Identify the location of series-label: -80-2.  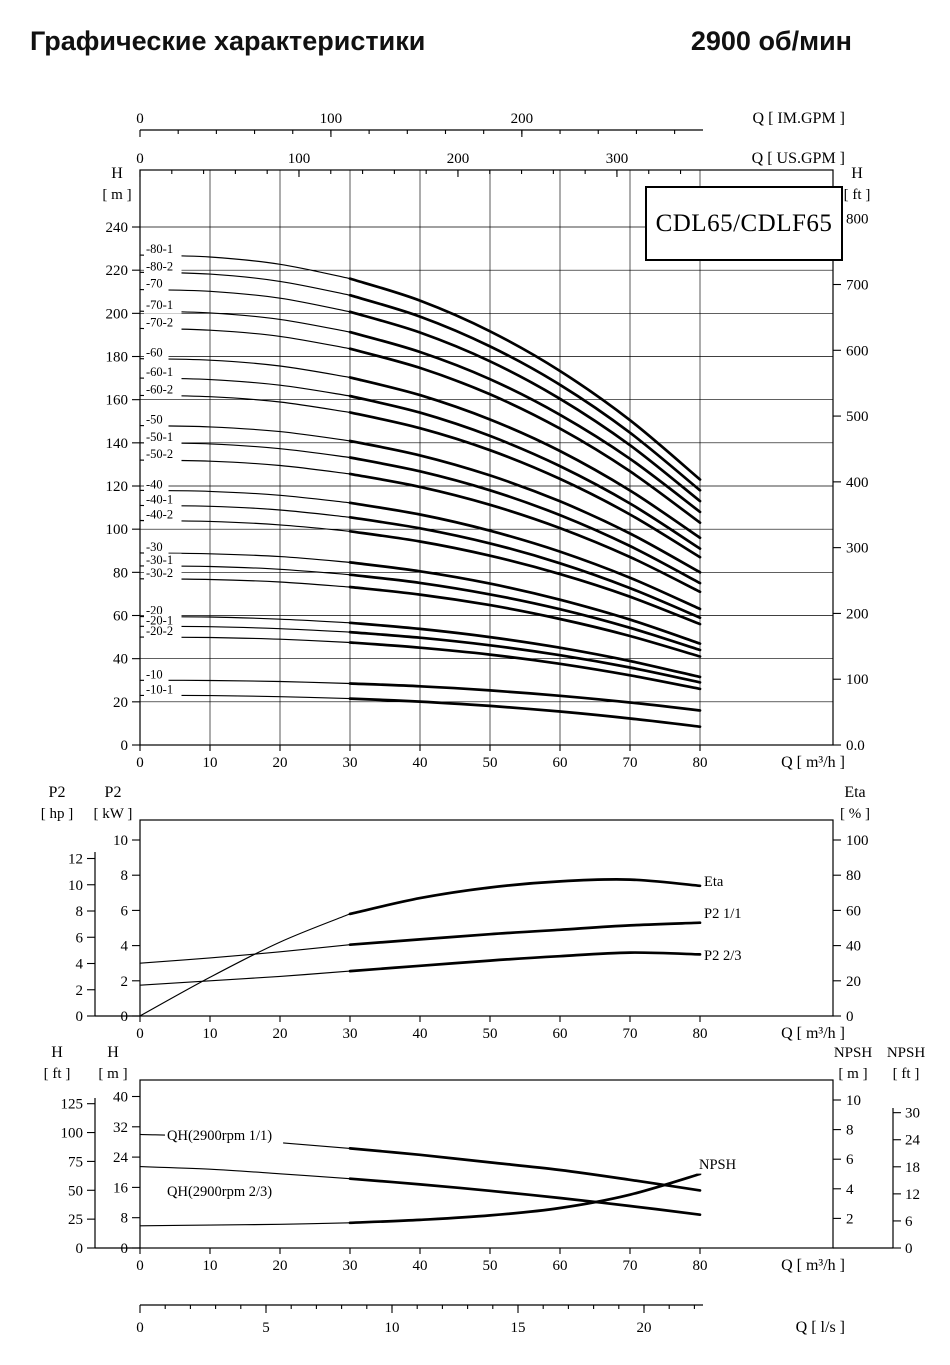
(159, 266).